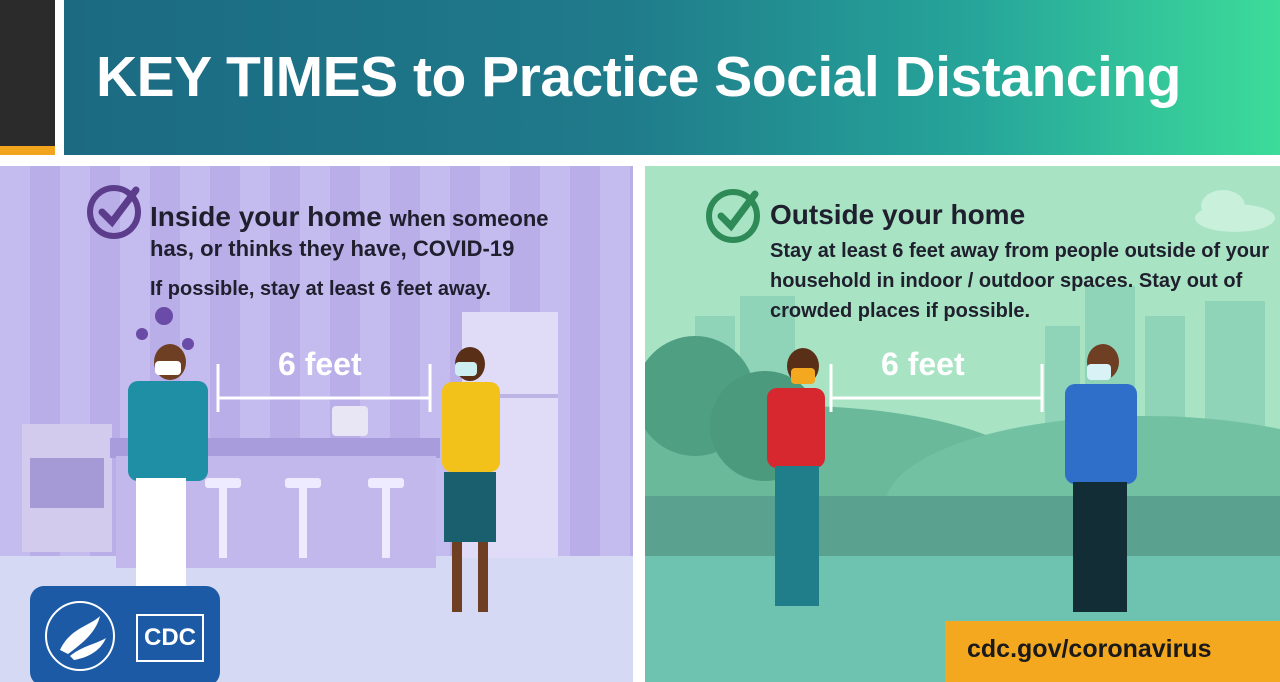 This screenshot has width=1280, height=682. What do you see at coordinates (1235, 211) in the screenshot?
I see `cloud-icon` at bounding box center [1235, 211].